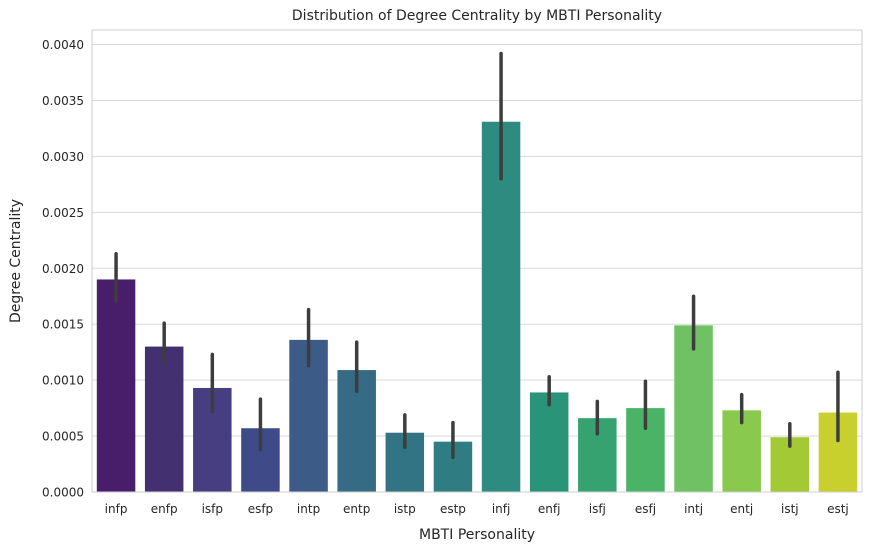 The image size is (875, 554). I want to click on bar-enfj, so click(549, 442).